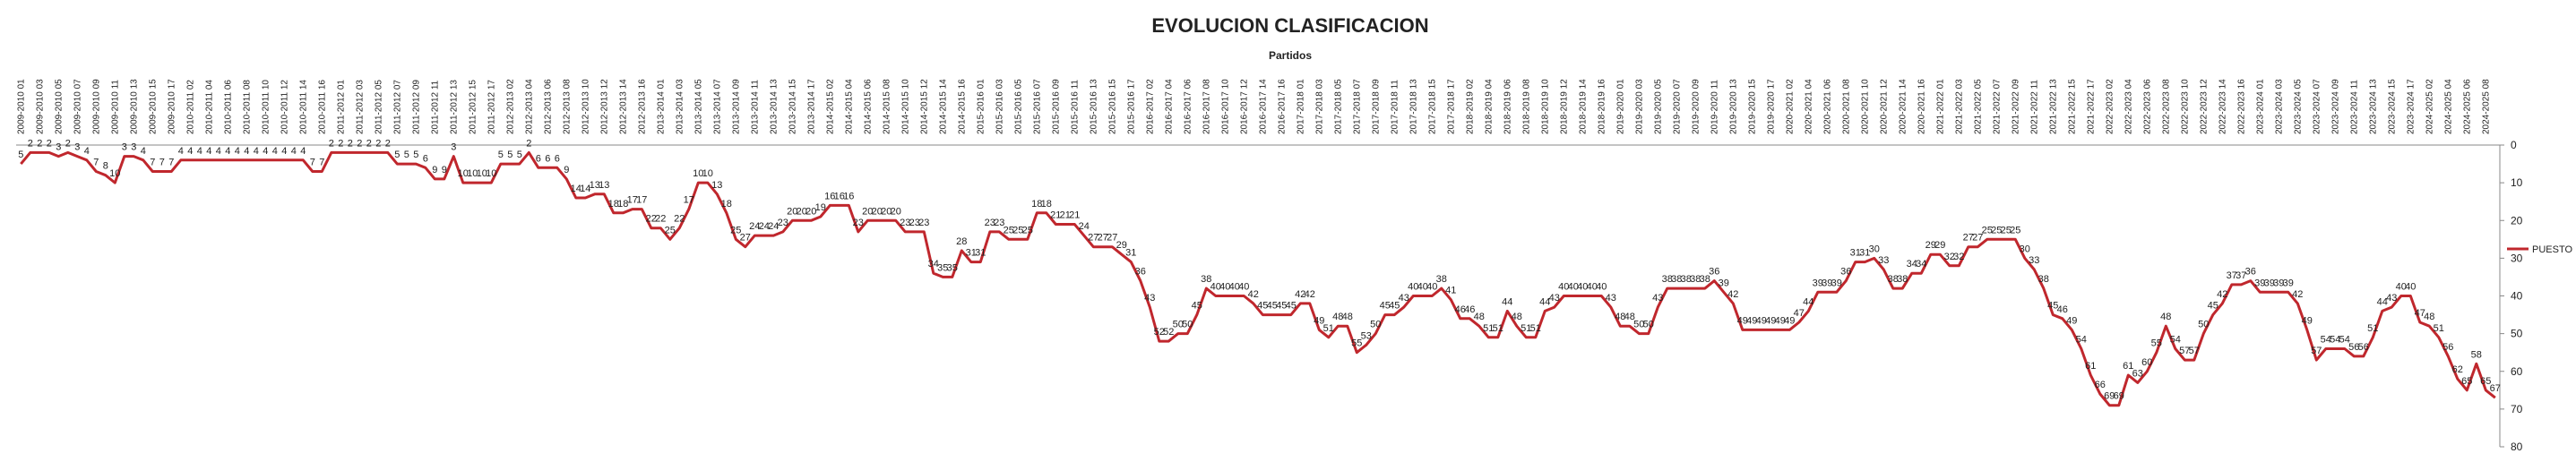 This screenshot has width=2576, height=462. Describe the element at coordinates (576, 189) in the screenshot. I see `data-label: 14` at that location.